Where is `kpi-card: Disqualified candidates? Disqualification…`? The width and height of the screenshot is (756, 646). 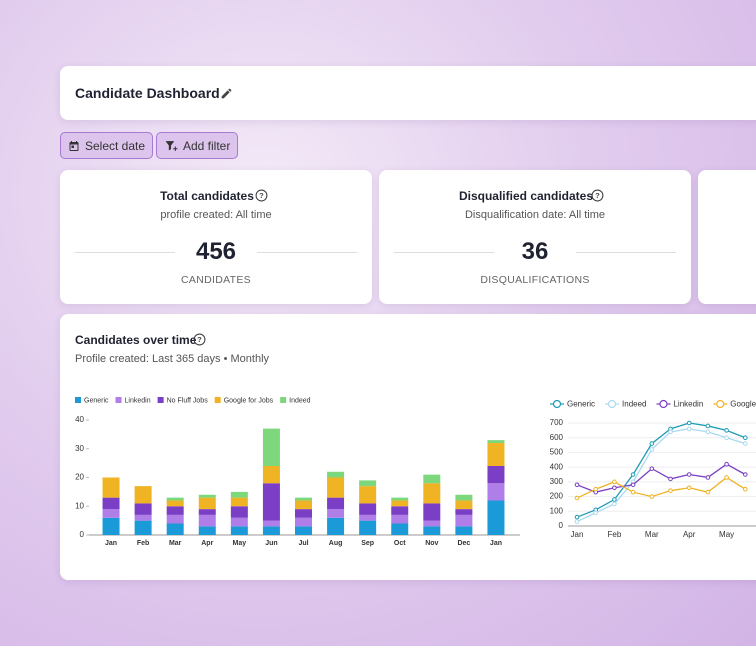
kpi-card: Disqualified candidates? Disqualification… is located at coordinates (535, 237).